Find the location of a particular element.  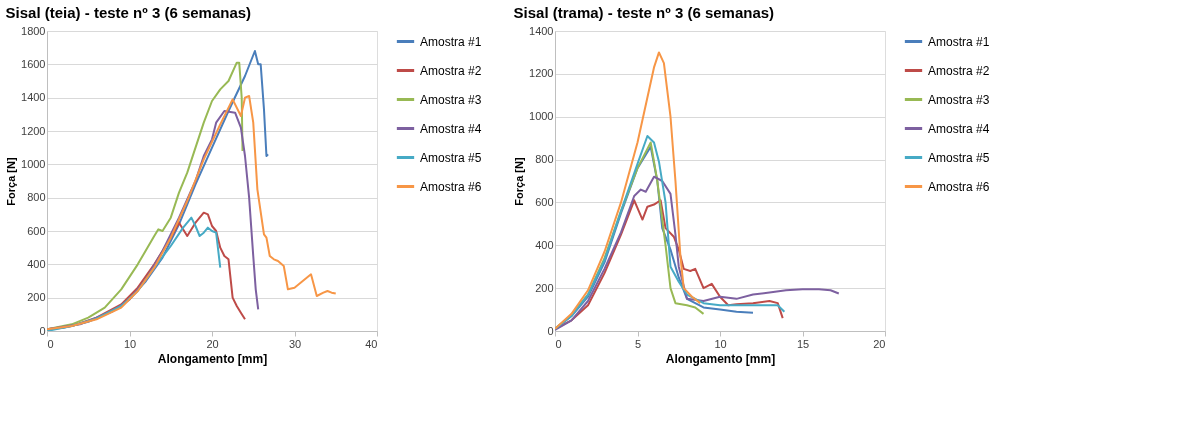

x-tick-label: 40 is located at coordinates (371, 343).